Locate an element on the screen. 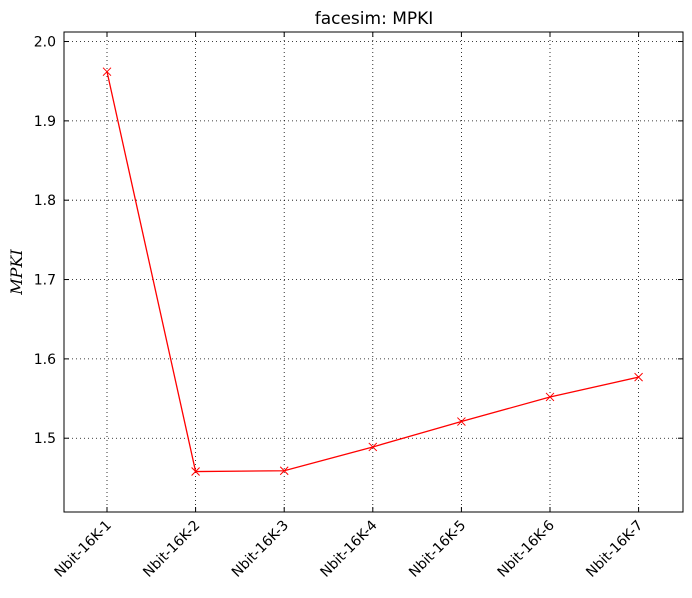 Image resolution: width=692 pixels, height=598 pixels. x-tick-label: Nbit-16K-2 is located at coordinates (171, 549).